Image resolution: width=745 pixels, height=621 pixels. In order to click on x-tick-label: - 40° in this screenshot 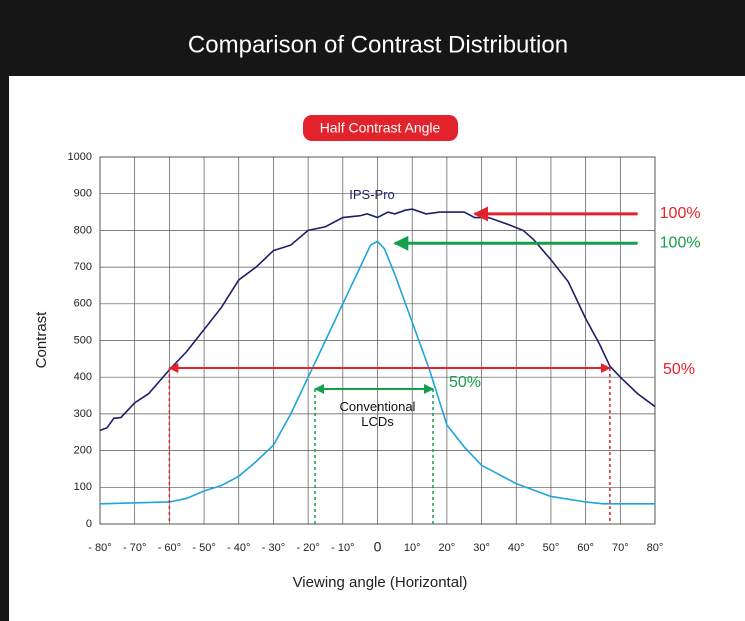, I will do `click(238, 548)`.